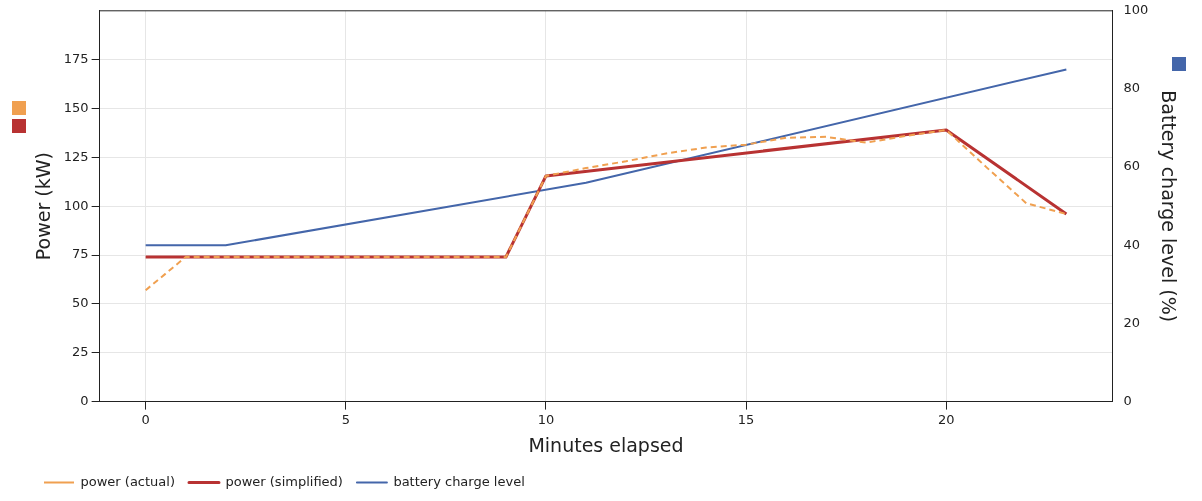 This screenshot has height=501, width=1202. Describe the element at coordinates (1131, 88) in the screenshot. I see `y2-tick-label: 80` at that location.